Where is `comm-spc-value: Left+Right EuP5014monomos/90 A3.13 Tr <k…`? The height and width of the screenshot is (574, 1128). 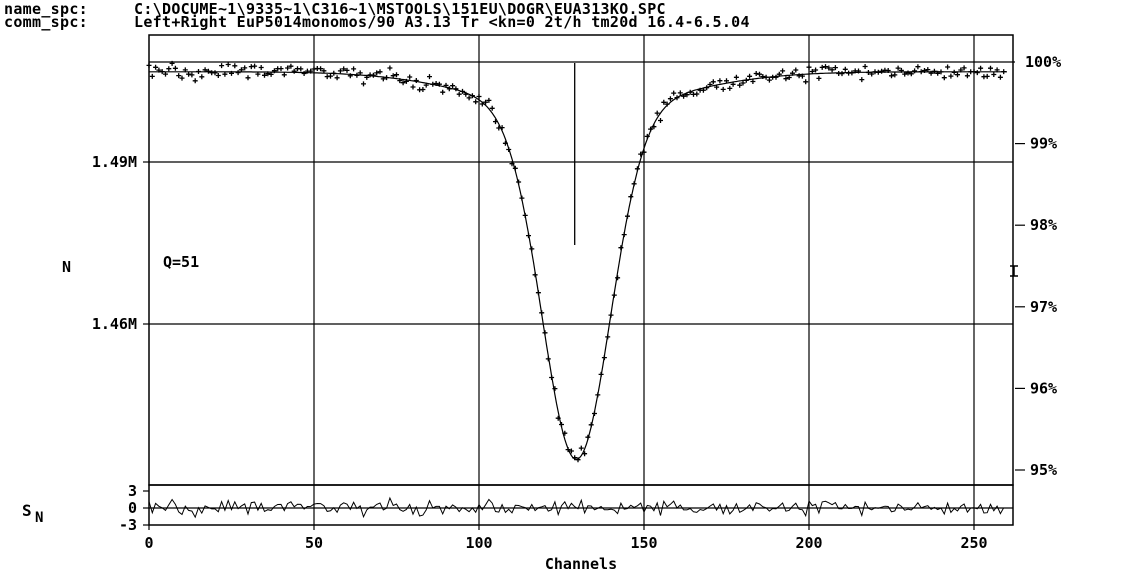
comm-spc-value: Left+Right EuP5014monomos/90 A3.13 Tr <k… is located at coordinates (442, 22).